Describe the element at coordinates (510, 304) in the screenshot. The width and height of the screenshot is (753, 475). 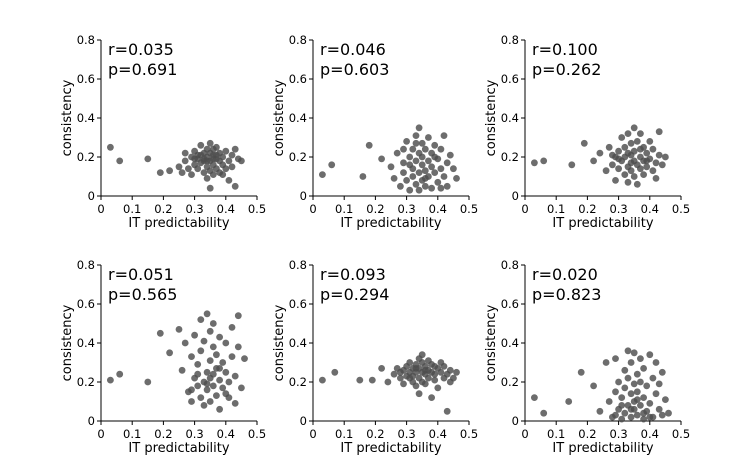
I see `y-tick-label: 0.6` at that location.